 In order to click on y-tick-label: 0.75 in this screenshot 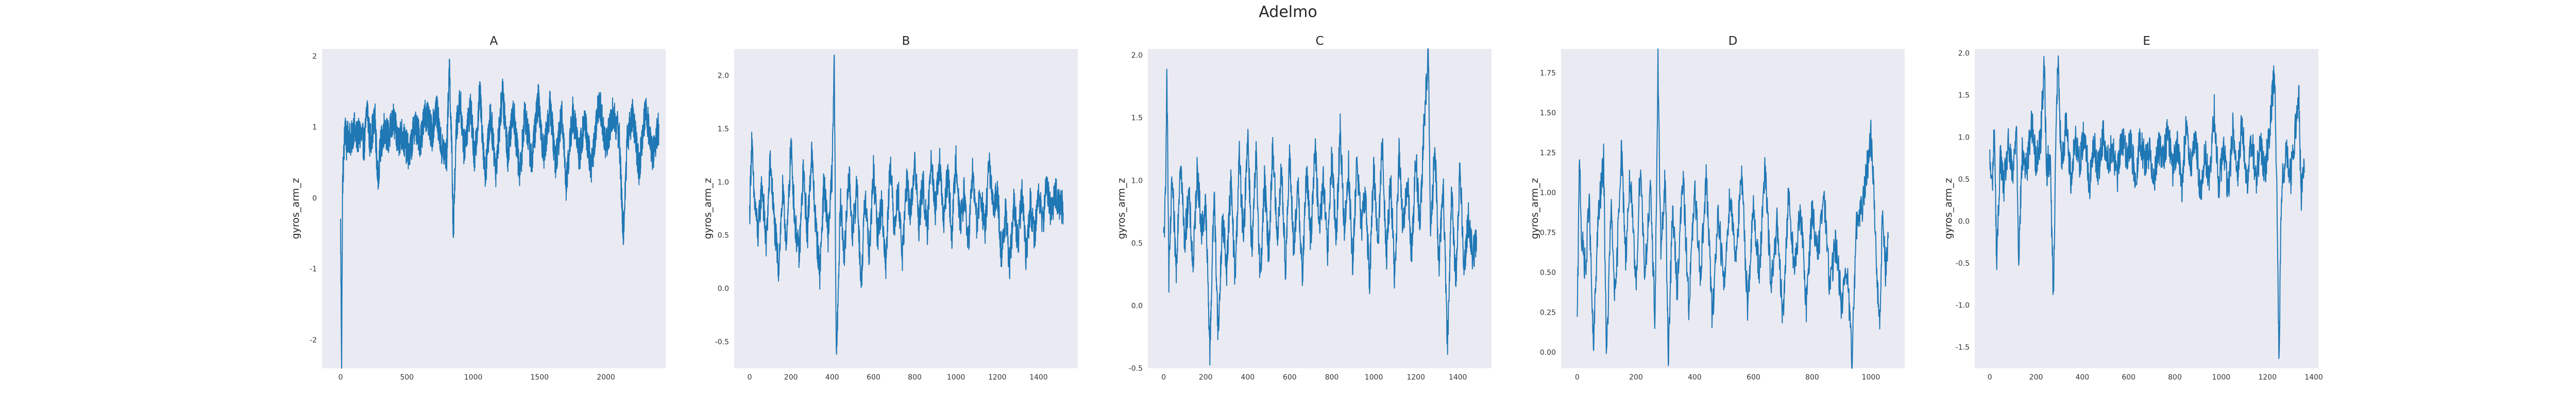, I will do `click(1548, 233)`.